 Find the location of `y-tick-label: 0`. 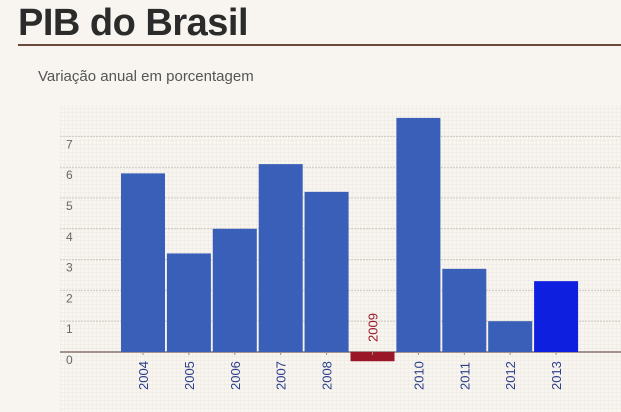

y-tick-label: 0 is located at coordinates (69, 360).